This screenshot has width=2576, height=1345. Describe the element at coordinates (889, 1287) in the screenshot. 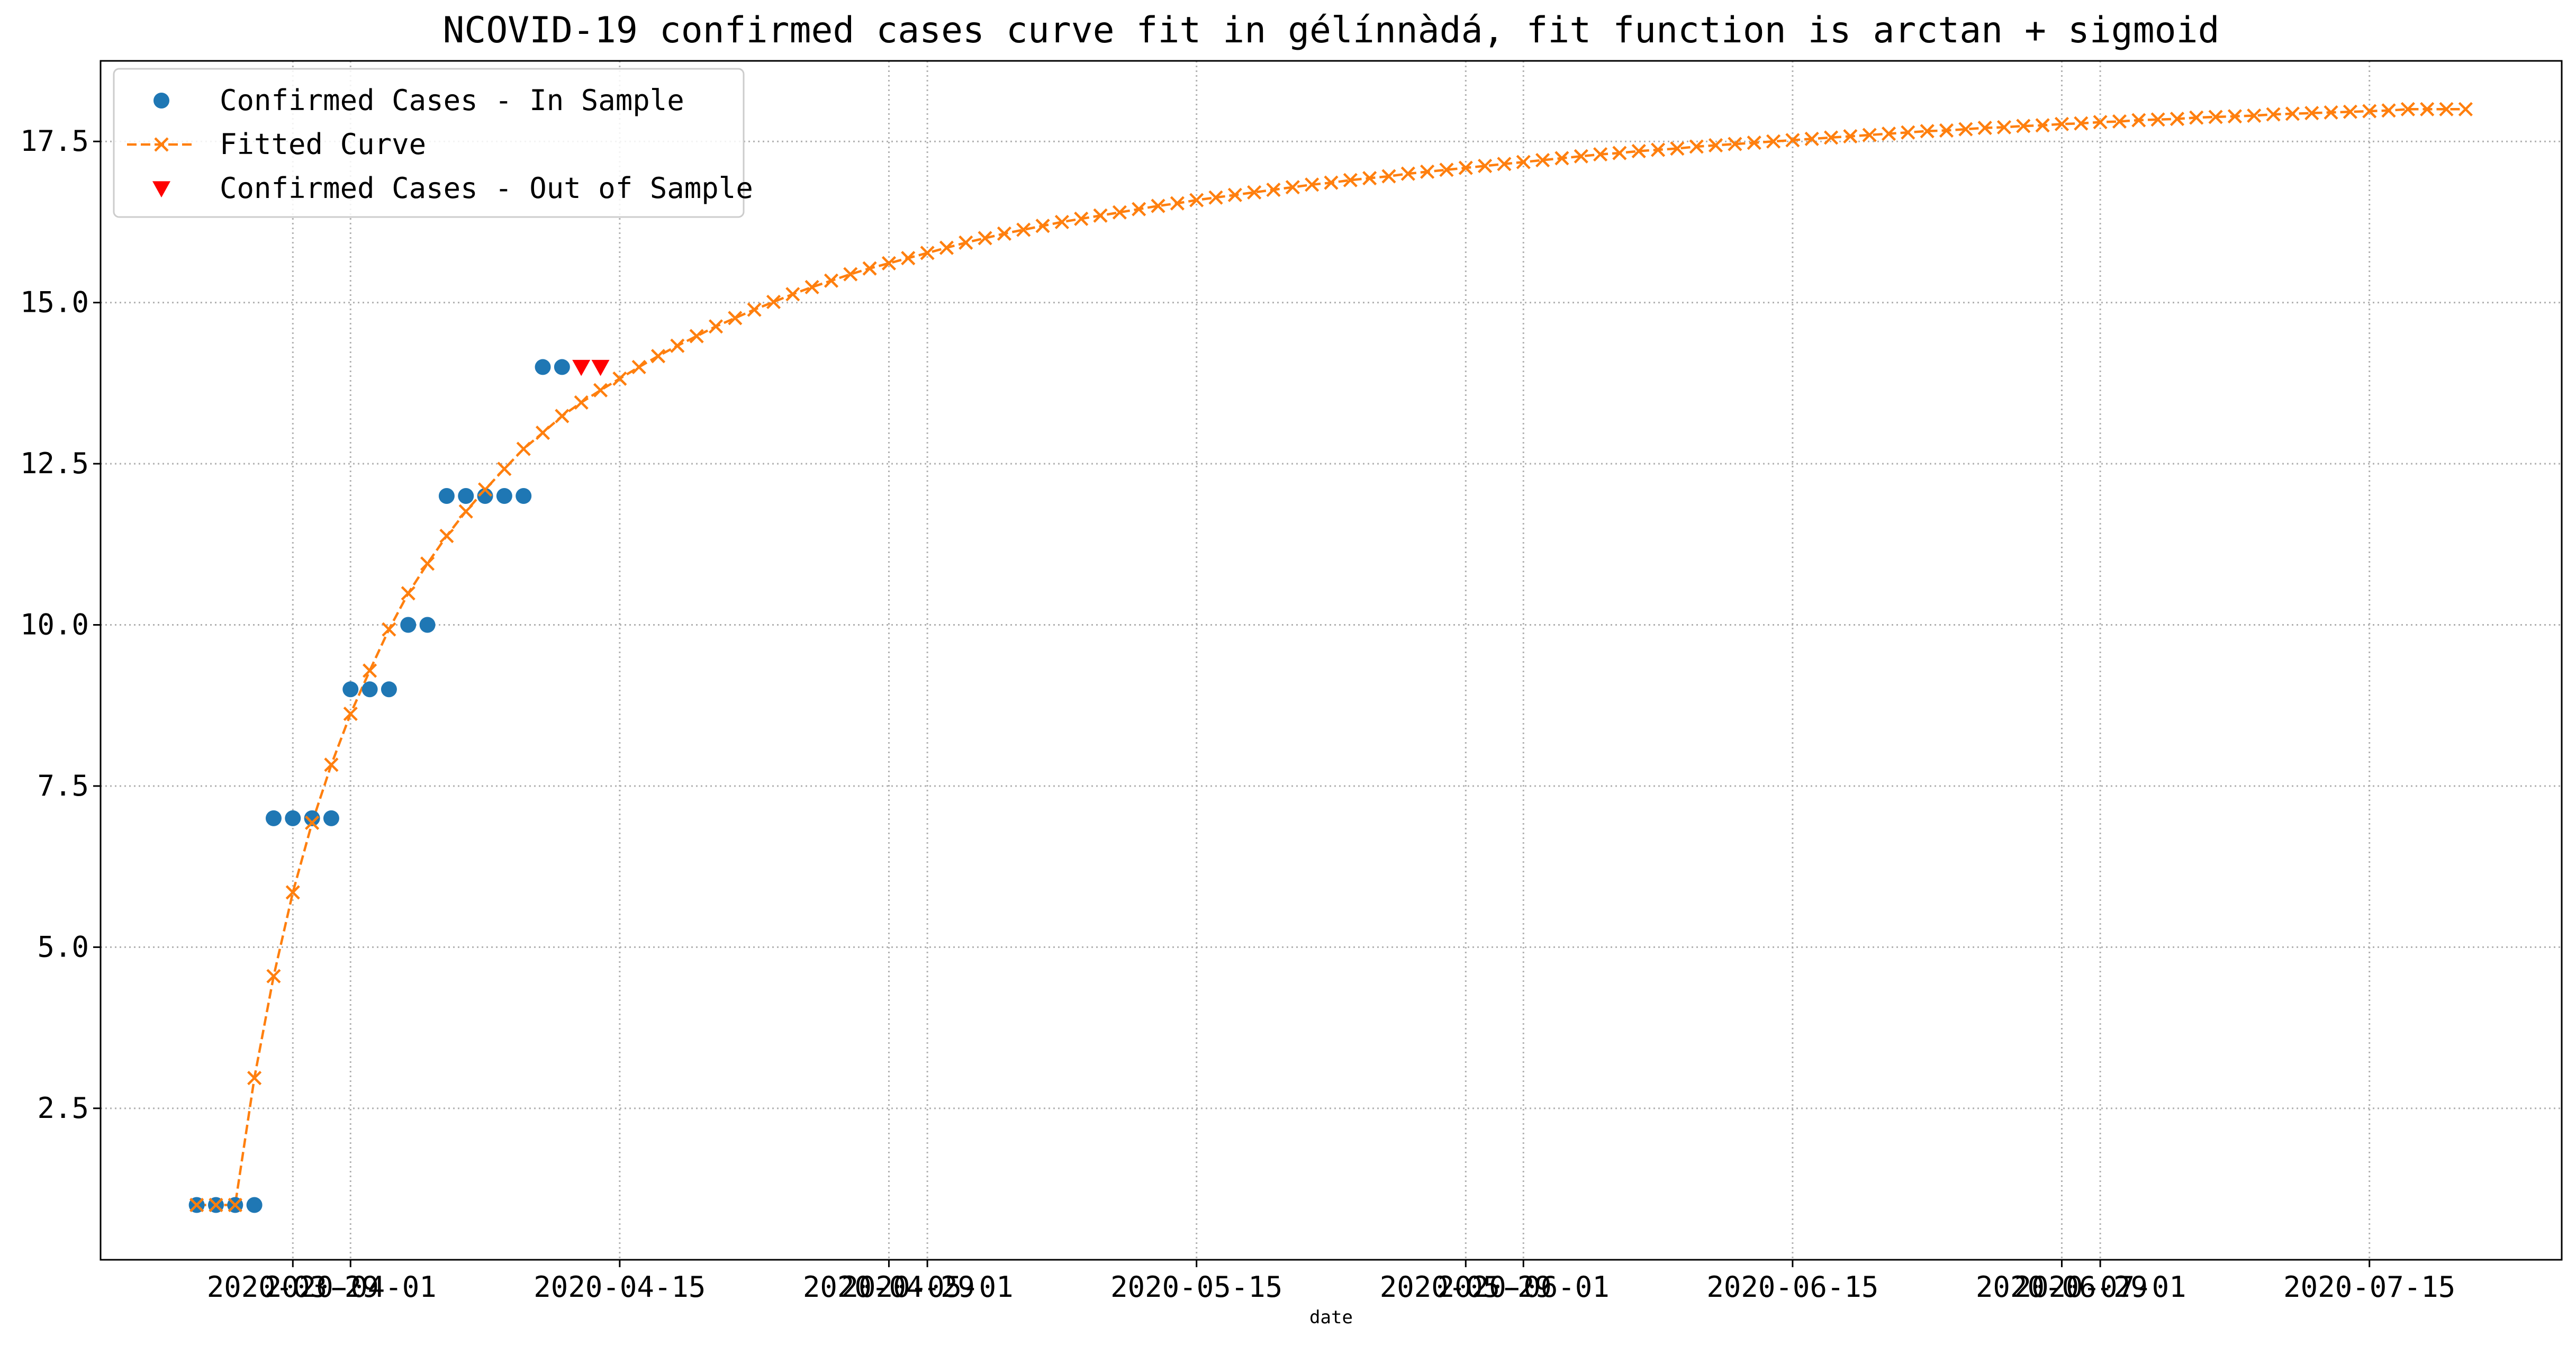

I see `x-tick-label: 2020-04-29` at that location.